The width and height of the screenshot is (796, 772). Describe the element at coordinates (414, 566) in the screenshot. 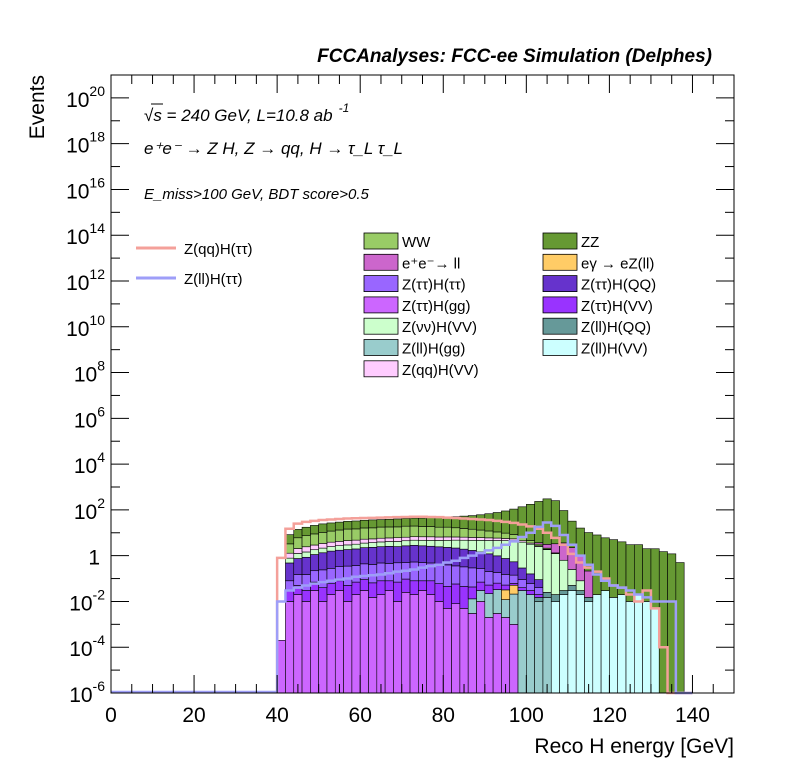

I see `stack-z-h-qq` at that location.